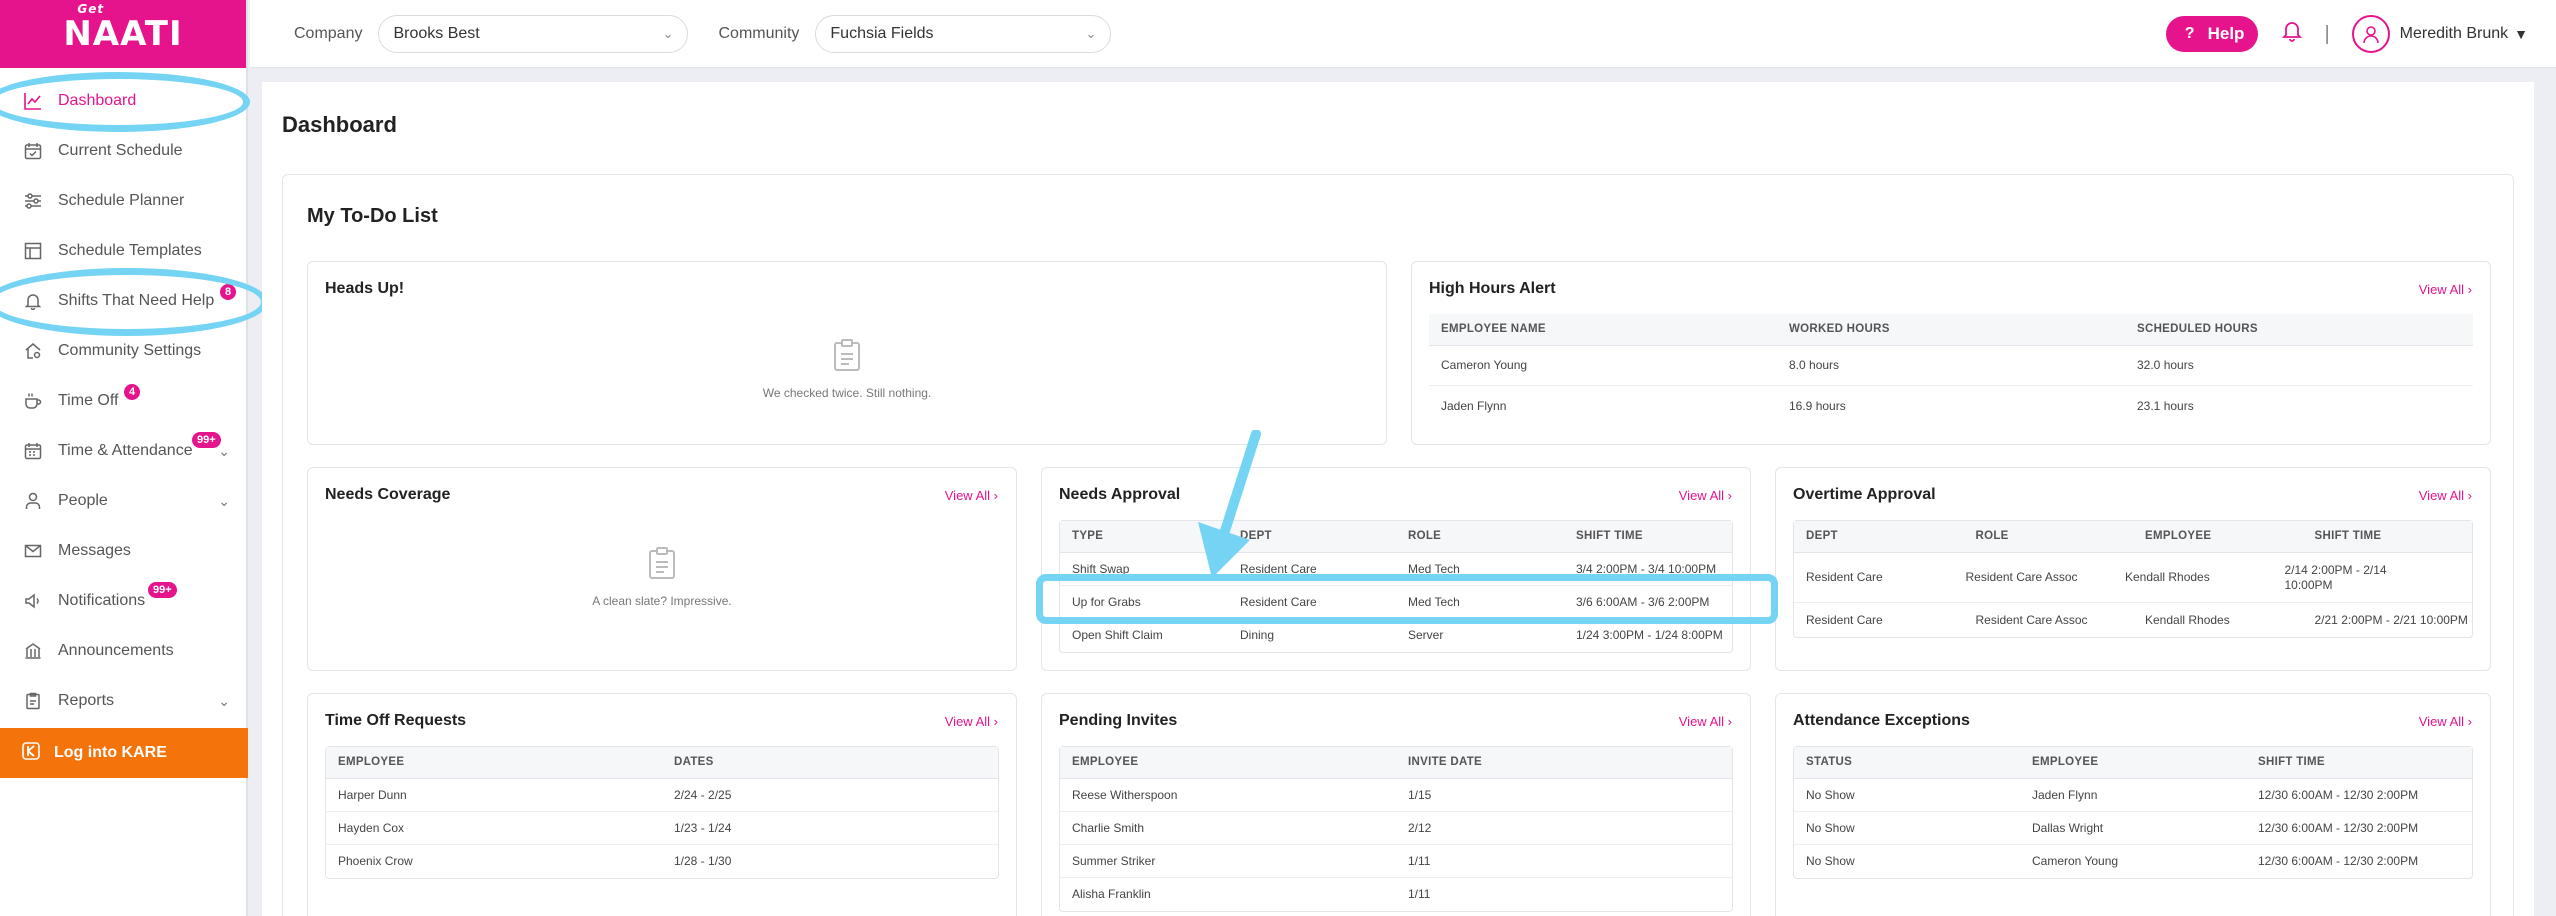 The height and width of the screenshot is (916, 2556). I want to click on card-title: Attendance Exceptions, so click(1881, 720).